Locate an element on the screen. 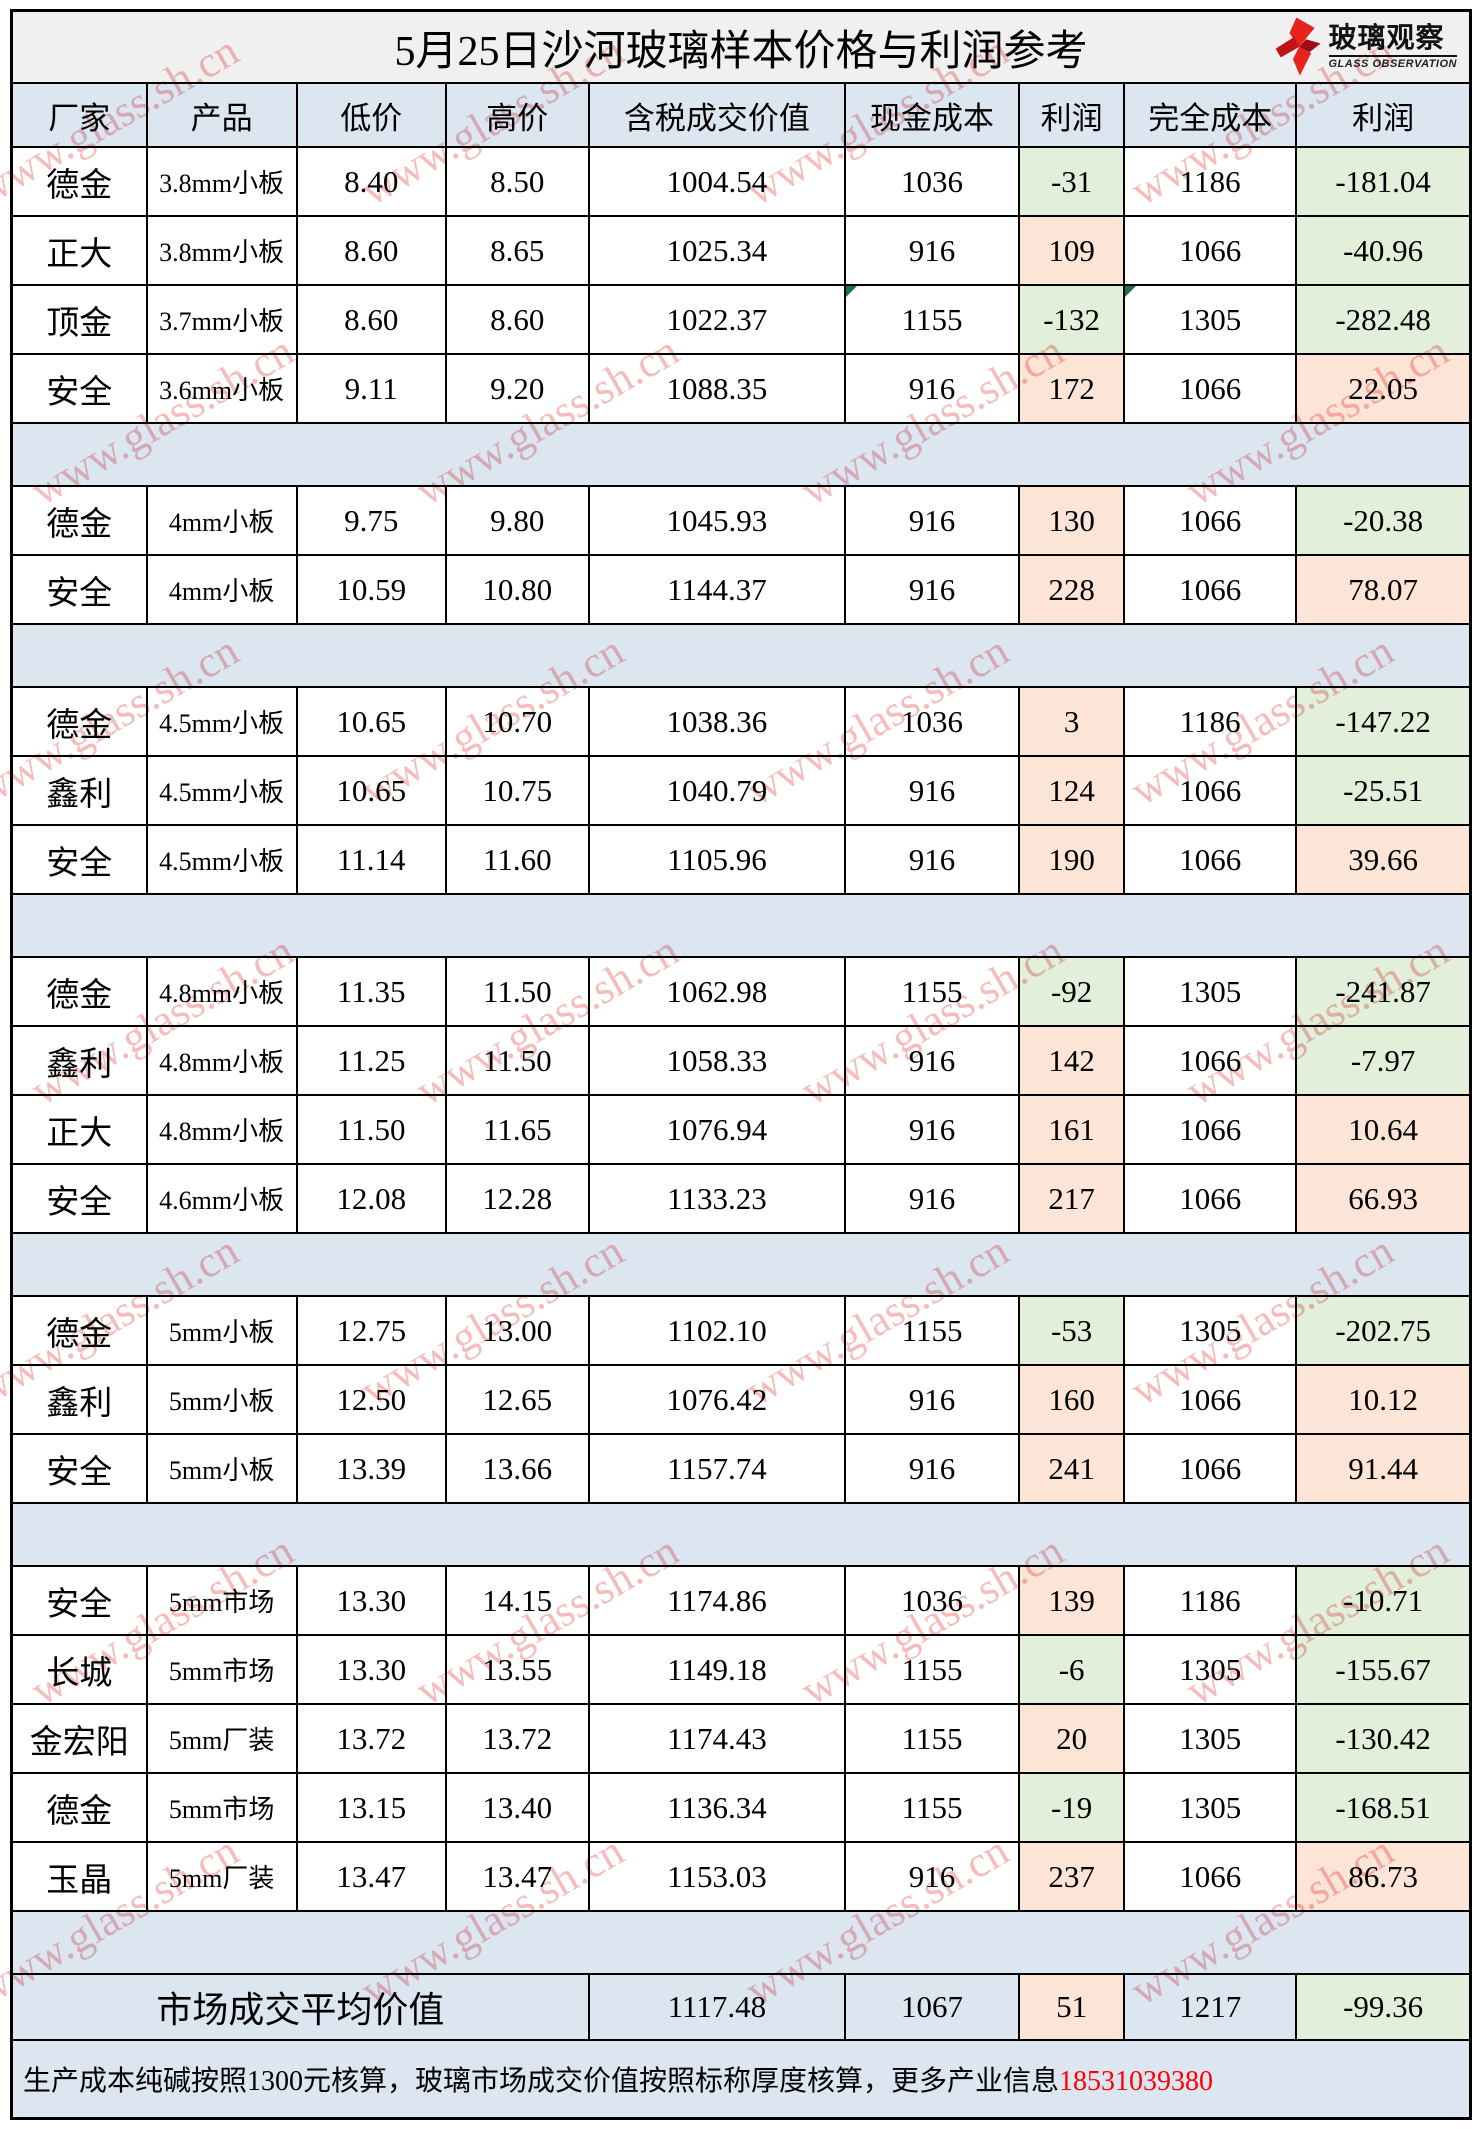 The width and height of the screenshot is (1482, 2129). high-price-cell: 12.28 is located at coordinates (517, 1198).